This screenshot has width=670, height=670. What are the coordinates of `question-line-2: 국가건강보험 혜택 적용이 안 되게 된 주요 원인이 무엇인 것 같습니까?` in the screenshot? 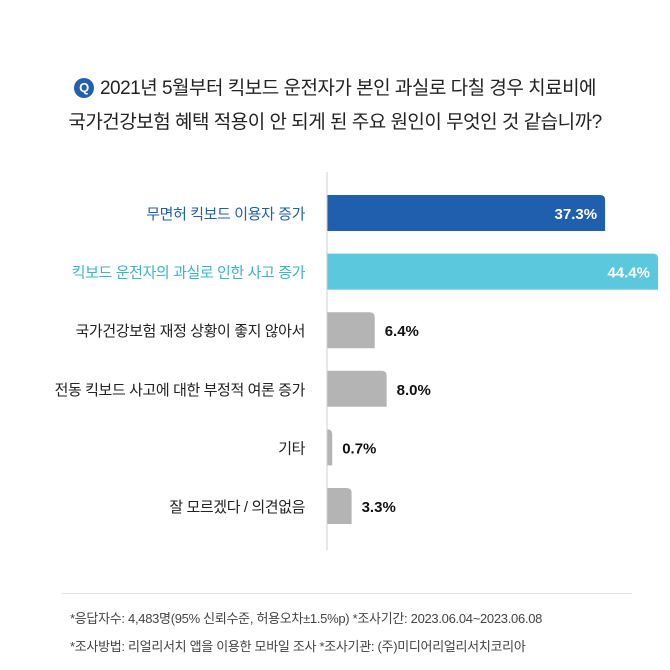 It's located at (335, 122).